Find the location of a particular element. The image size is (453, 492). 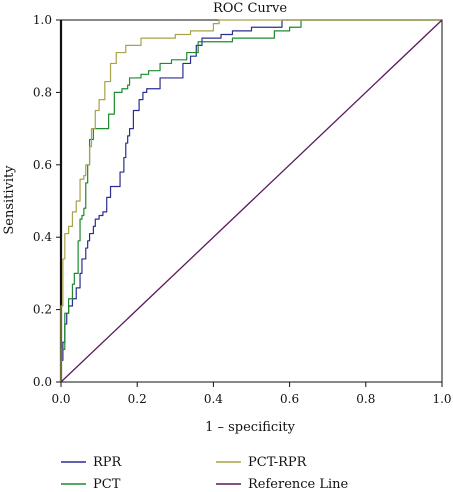

x-tick-label: 1.0 is located at coordinates (441, 399).